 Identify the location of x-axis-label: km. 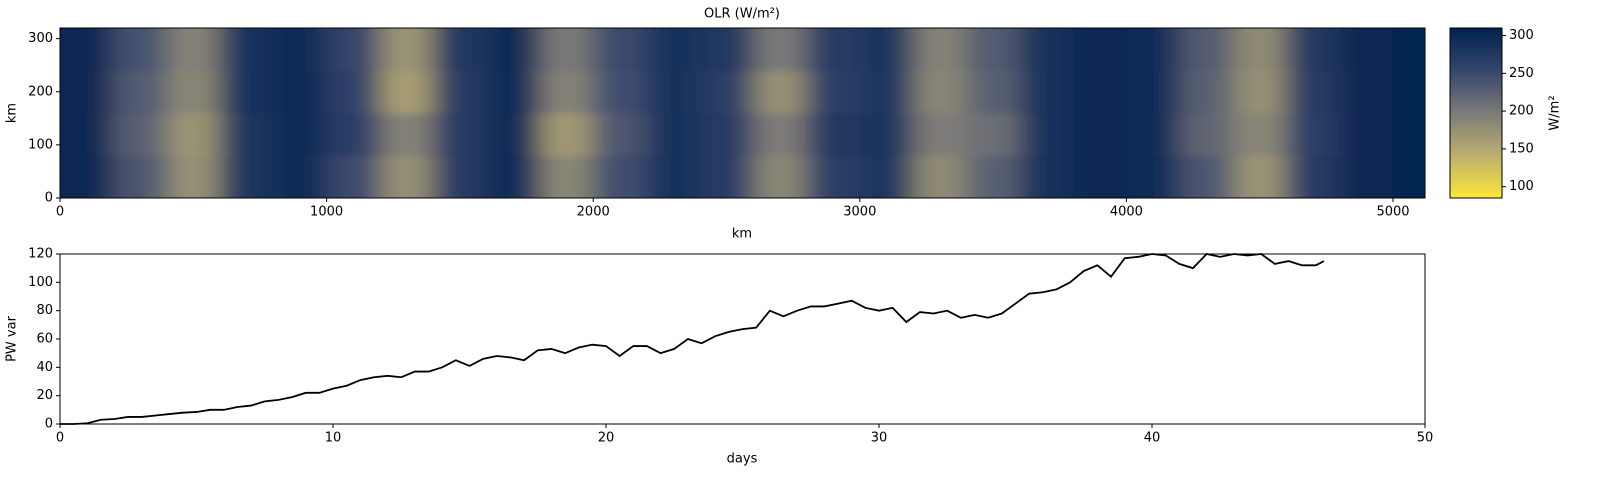
(742, 234).